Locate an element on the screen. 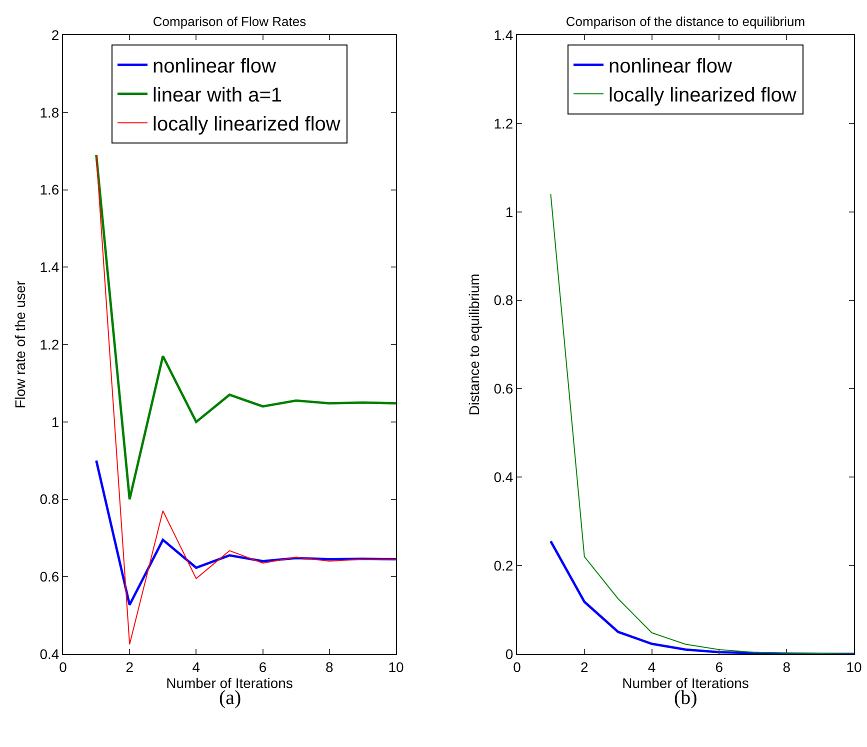  y-tick-label: 2 is located at coordinates (55, 34).